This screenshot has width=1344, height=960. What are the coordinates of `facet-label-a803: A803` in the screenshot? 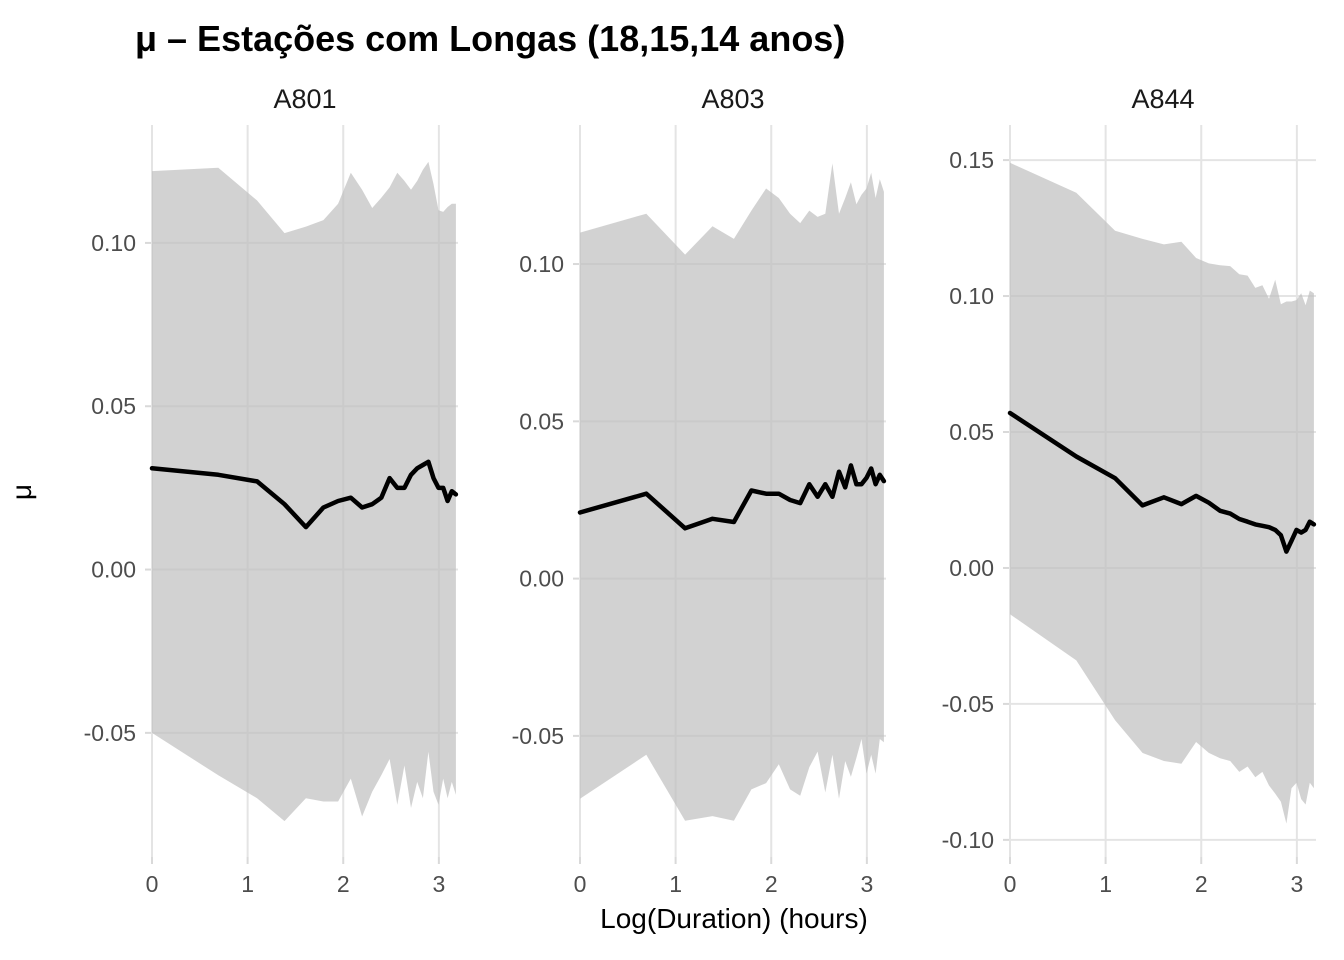 It's located at (733, 99).